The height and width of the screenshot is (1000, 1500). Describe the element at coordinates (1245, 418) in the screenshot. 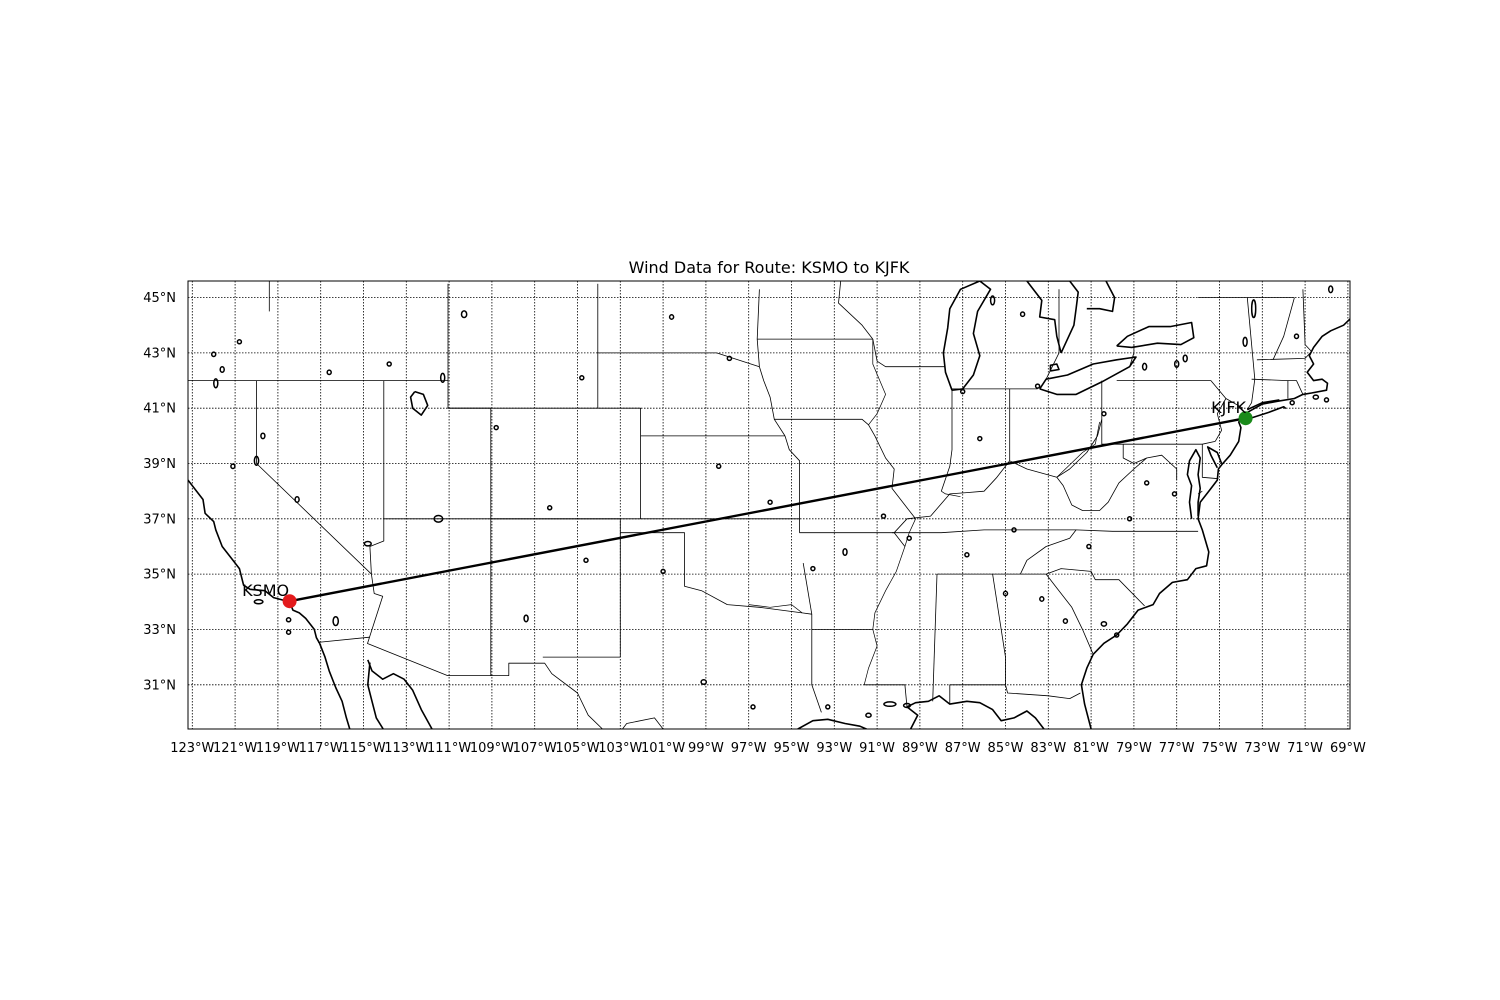

I see `destination-marker` at that location.